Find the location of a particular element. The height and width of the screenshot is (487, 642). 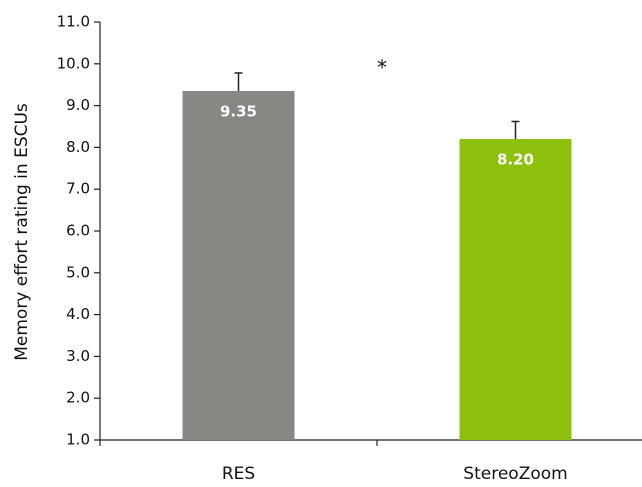

y-tick-label: 4.0 is located at coordinates (78, 314).